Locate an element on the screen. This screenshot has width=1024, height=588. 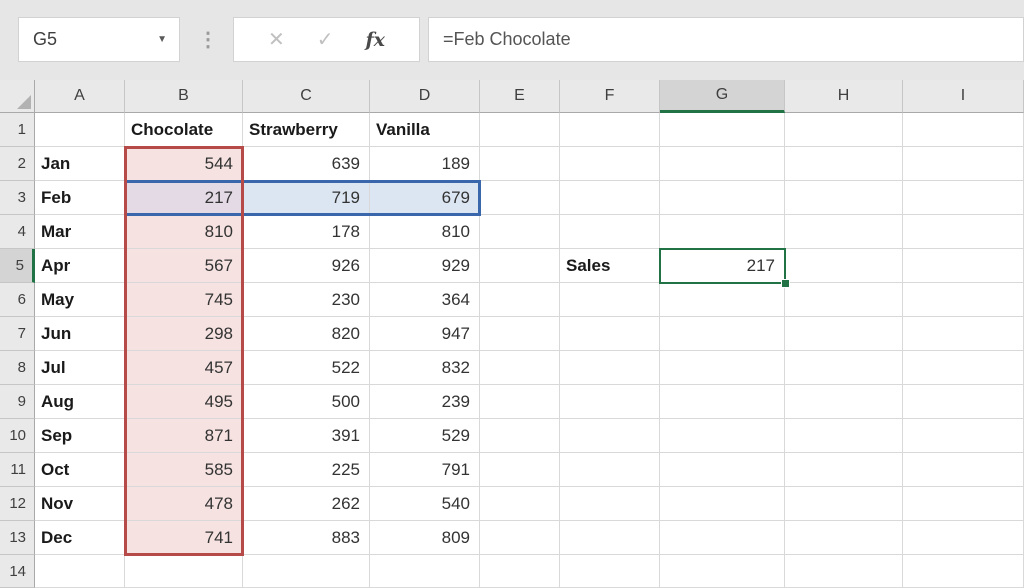
col-header-B: B is located at coordinates (184, 96).